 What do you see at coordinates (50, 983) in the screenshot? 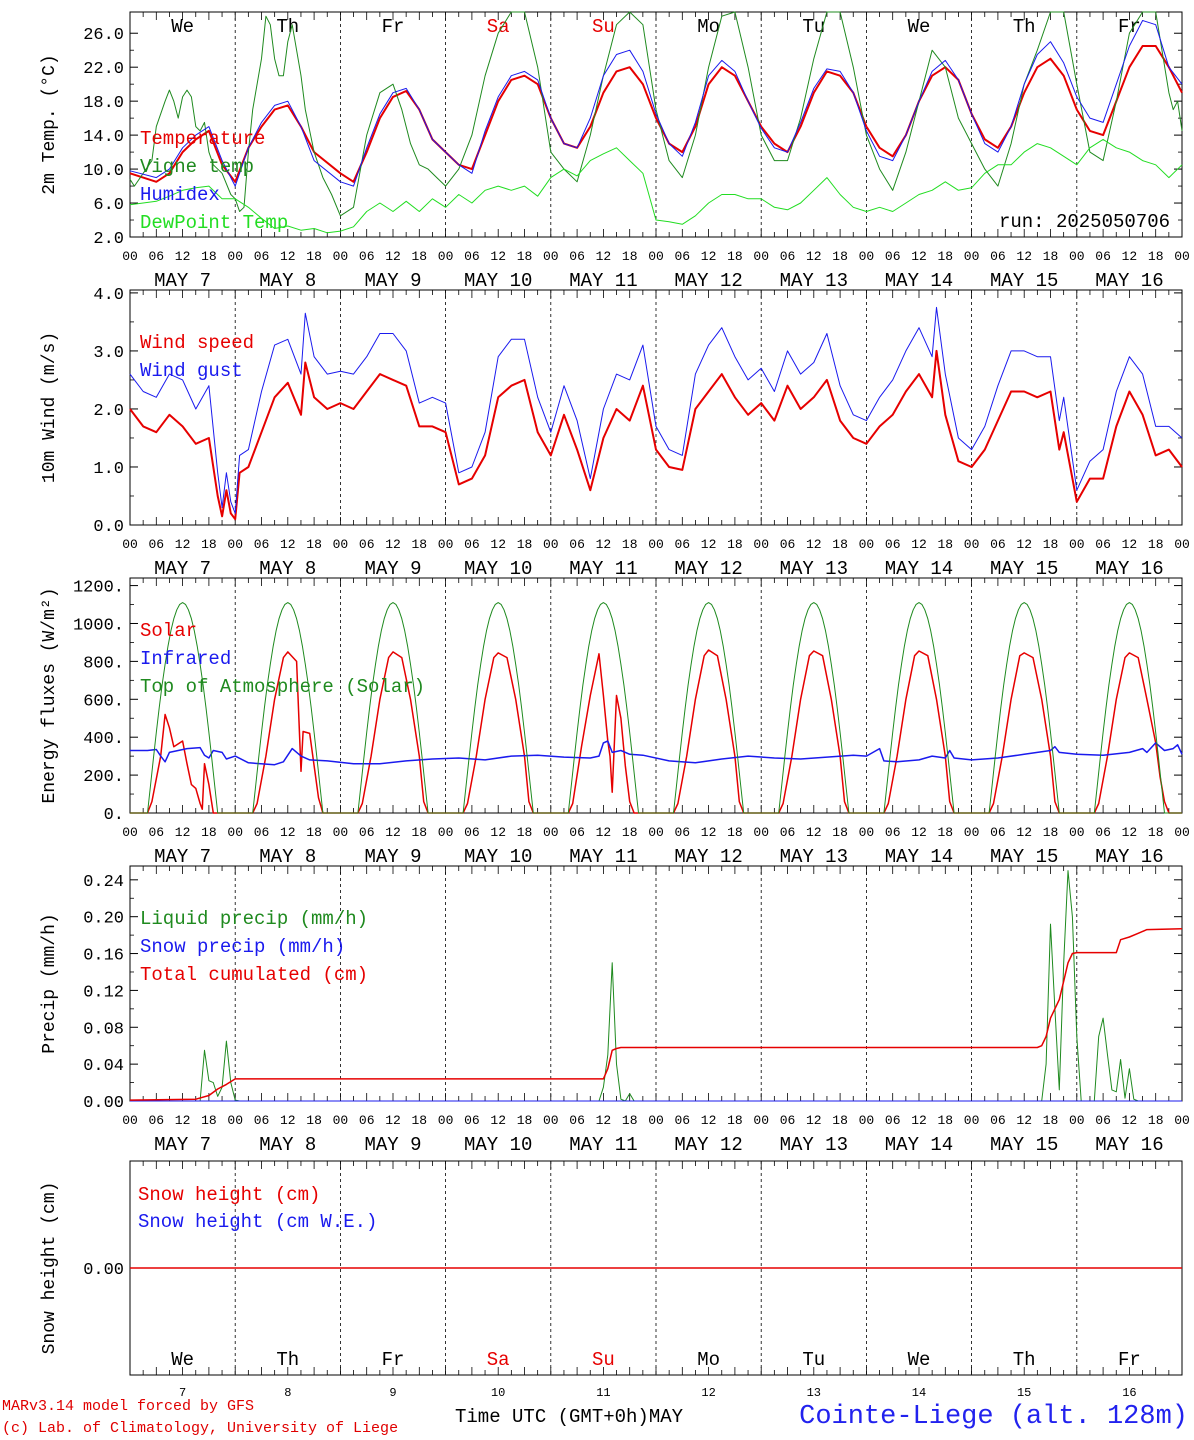
I see `y-axis-label: Precip (mm/h)` at bounding box center [50, 983].